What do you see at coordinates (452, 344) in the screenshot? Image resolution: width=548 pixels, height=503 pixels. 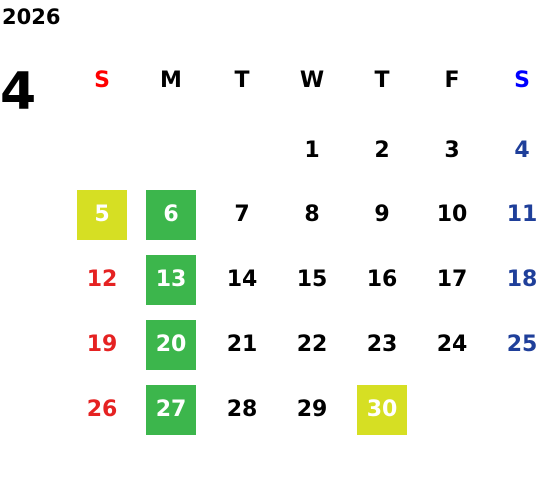 I see `day-cell: 24` at bounding box center [452, 344].